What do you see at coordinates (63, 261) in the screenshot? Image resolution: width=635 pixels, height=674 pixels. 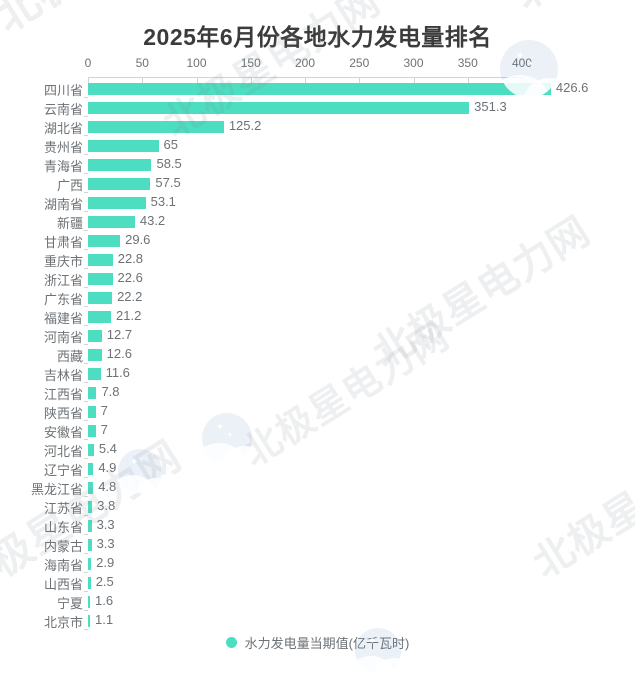 I see `category-label: 重庆市` at bounding box center [63, 261].